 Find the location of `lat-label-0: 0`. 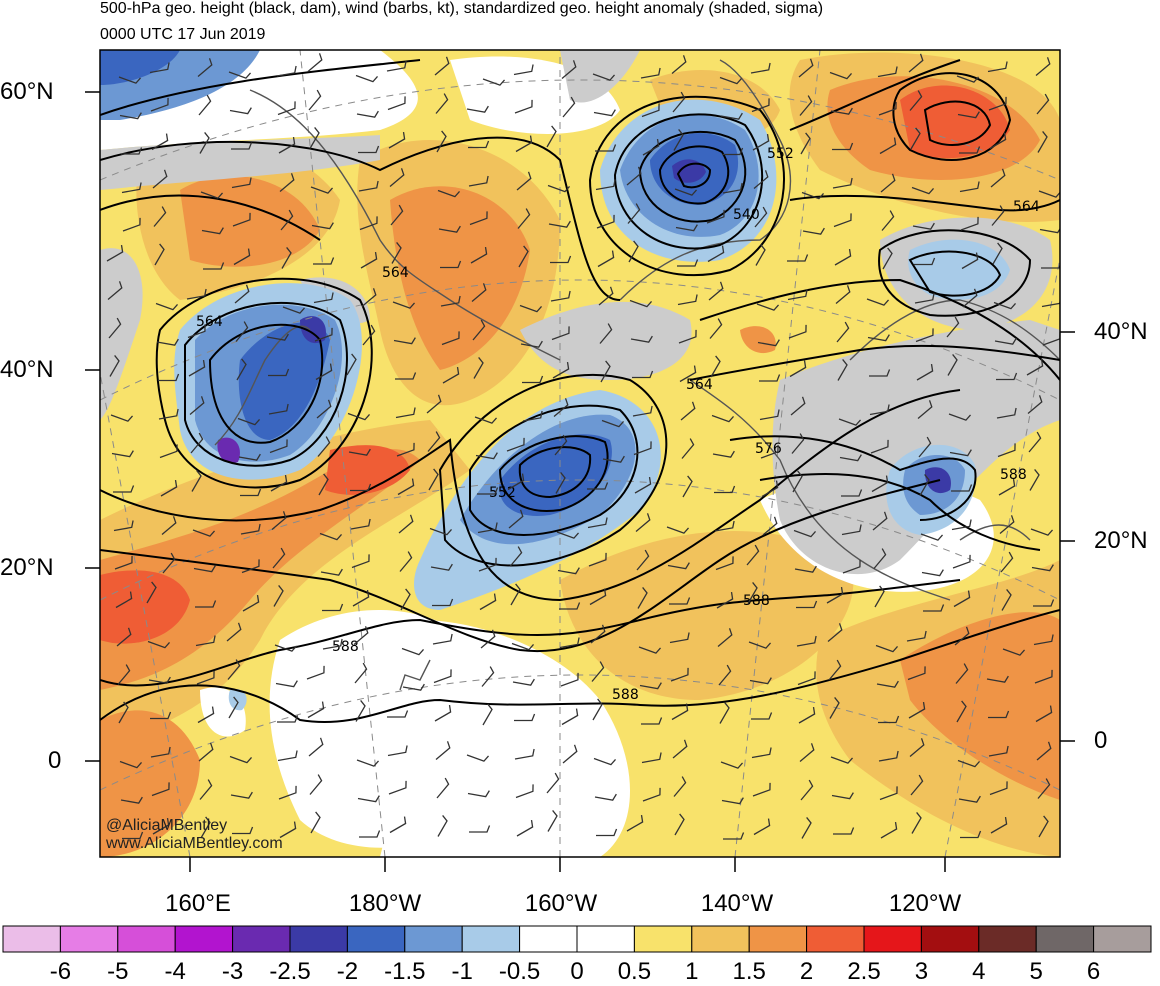

lat-label-0: 0 is located at coordinates (55, 760).